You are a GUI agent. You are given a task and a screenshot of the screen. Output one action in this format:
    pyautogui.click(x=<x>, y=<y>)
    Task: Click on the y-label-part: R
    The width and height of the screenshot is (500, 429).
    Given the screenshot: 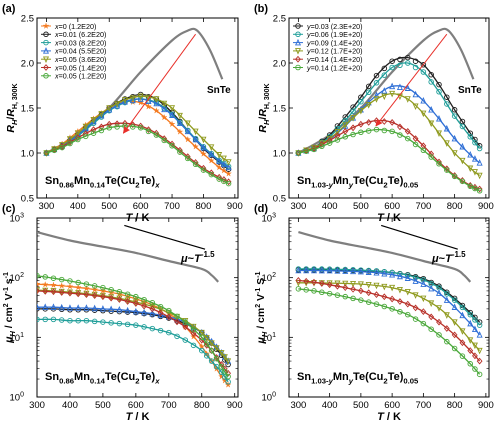 What is the action you would take?
    pyautogui.click(x=263, y=129)
    